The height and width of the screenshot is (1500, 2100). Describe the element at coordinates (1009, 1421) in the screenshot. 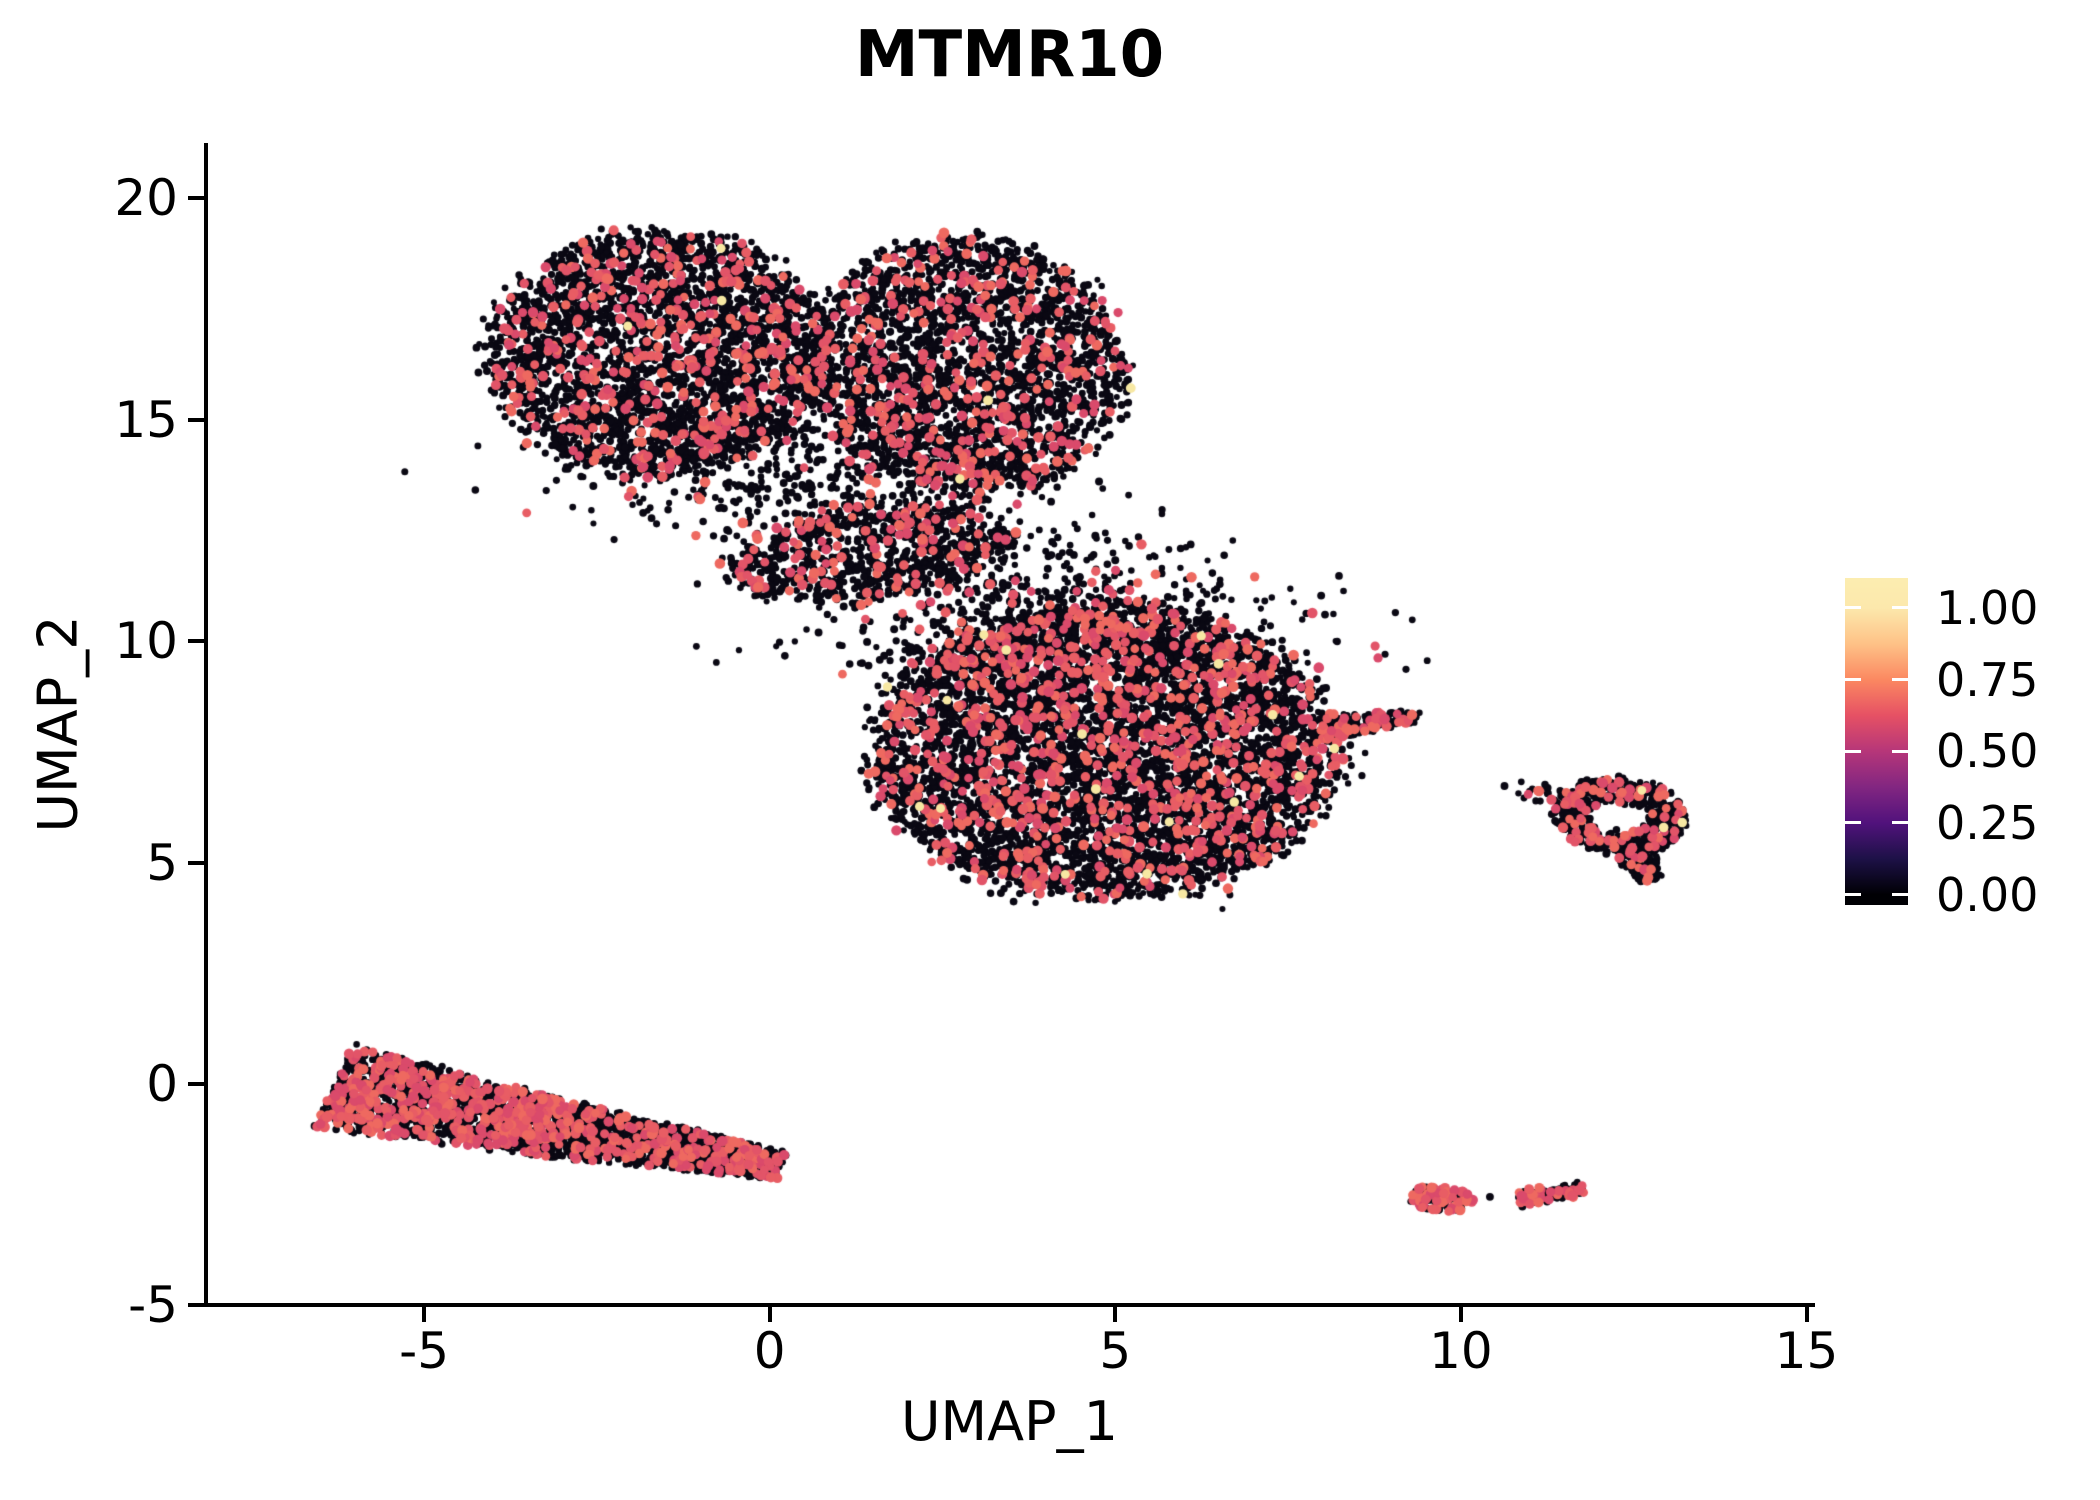

I see `x-axis-title: UMAP_1` at that location.